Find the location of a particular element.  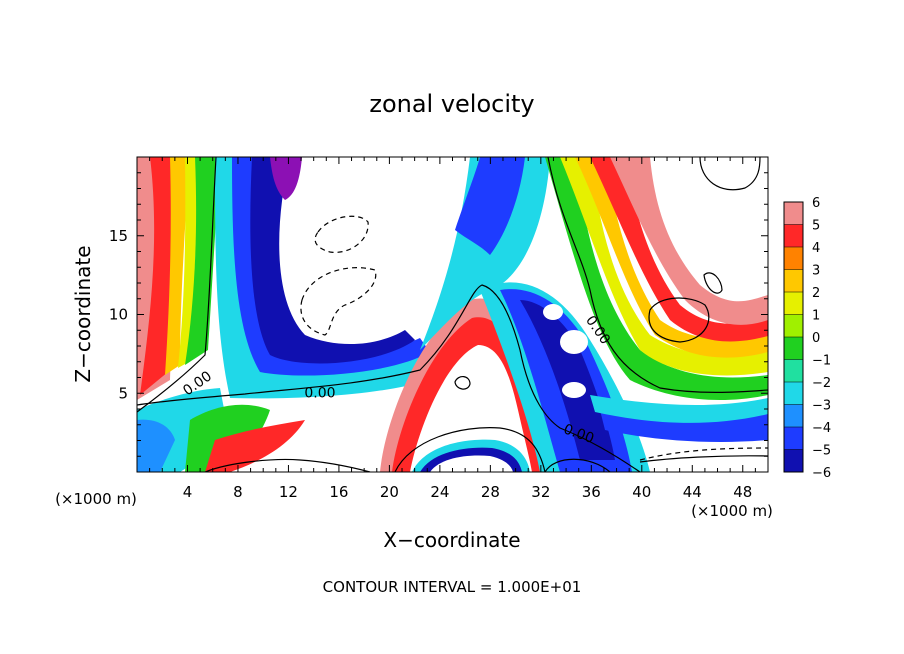

colorbar-label: 1 is located at coordinates (816, 316).